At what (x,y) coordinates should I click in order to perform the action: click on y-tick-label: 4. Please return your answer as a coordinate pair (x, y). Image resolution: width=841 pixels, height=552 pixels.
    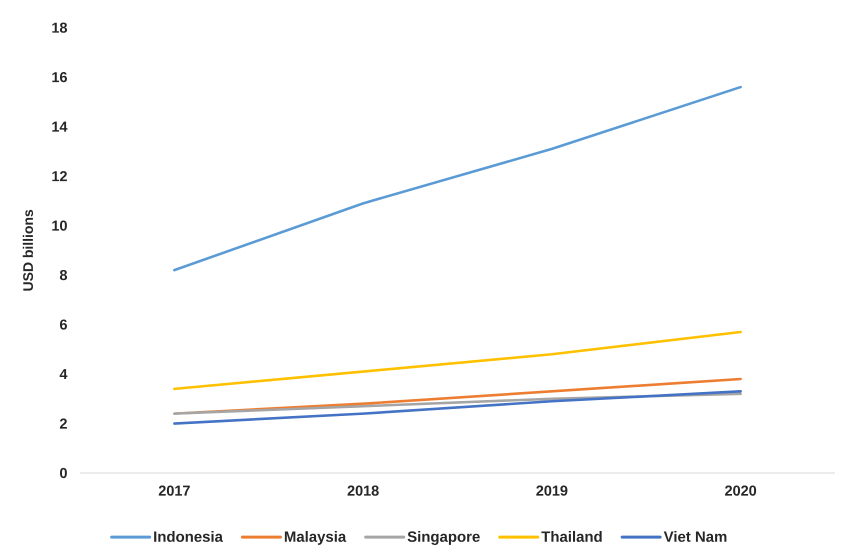
    Looking at the image, I should click on (64, 374).